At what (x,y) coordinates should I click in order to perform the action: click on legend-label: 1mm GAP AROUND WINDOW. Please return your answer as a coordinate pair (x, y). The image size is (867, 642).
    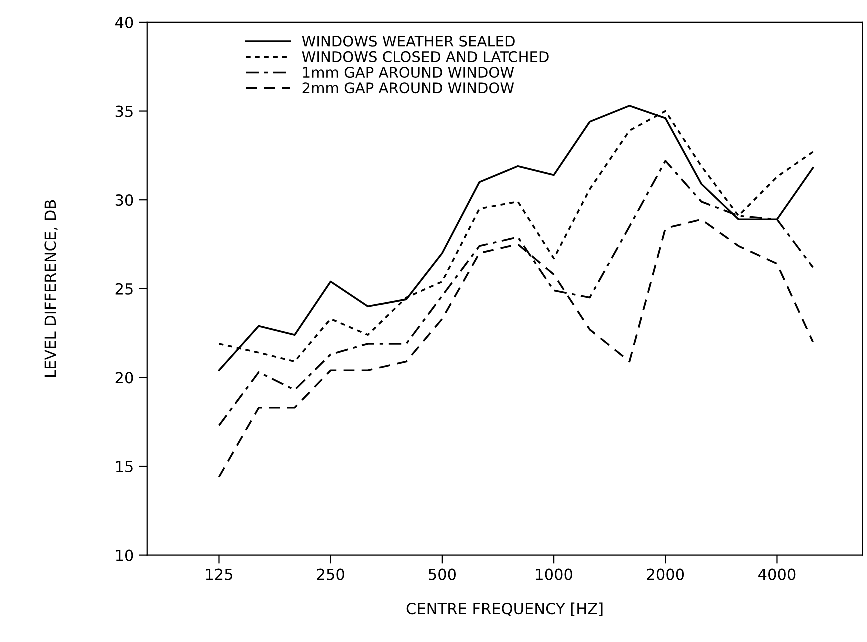
    Looking at the image, I should click on (408, 72).